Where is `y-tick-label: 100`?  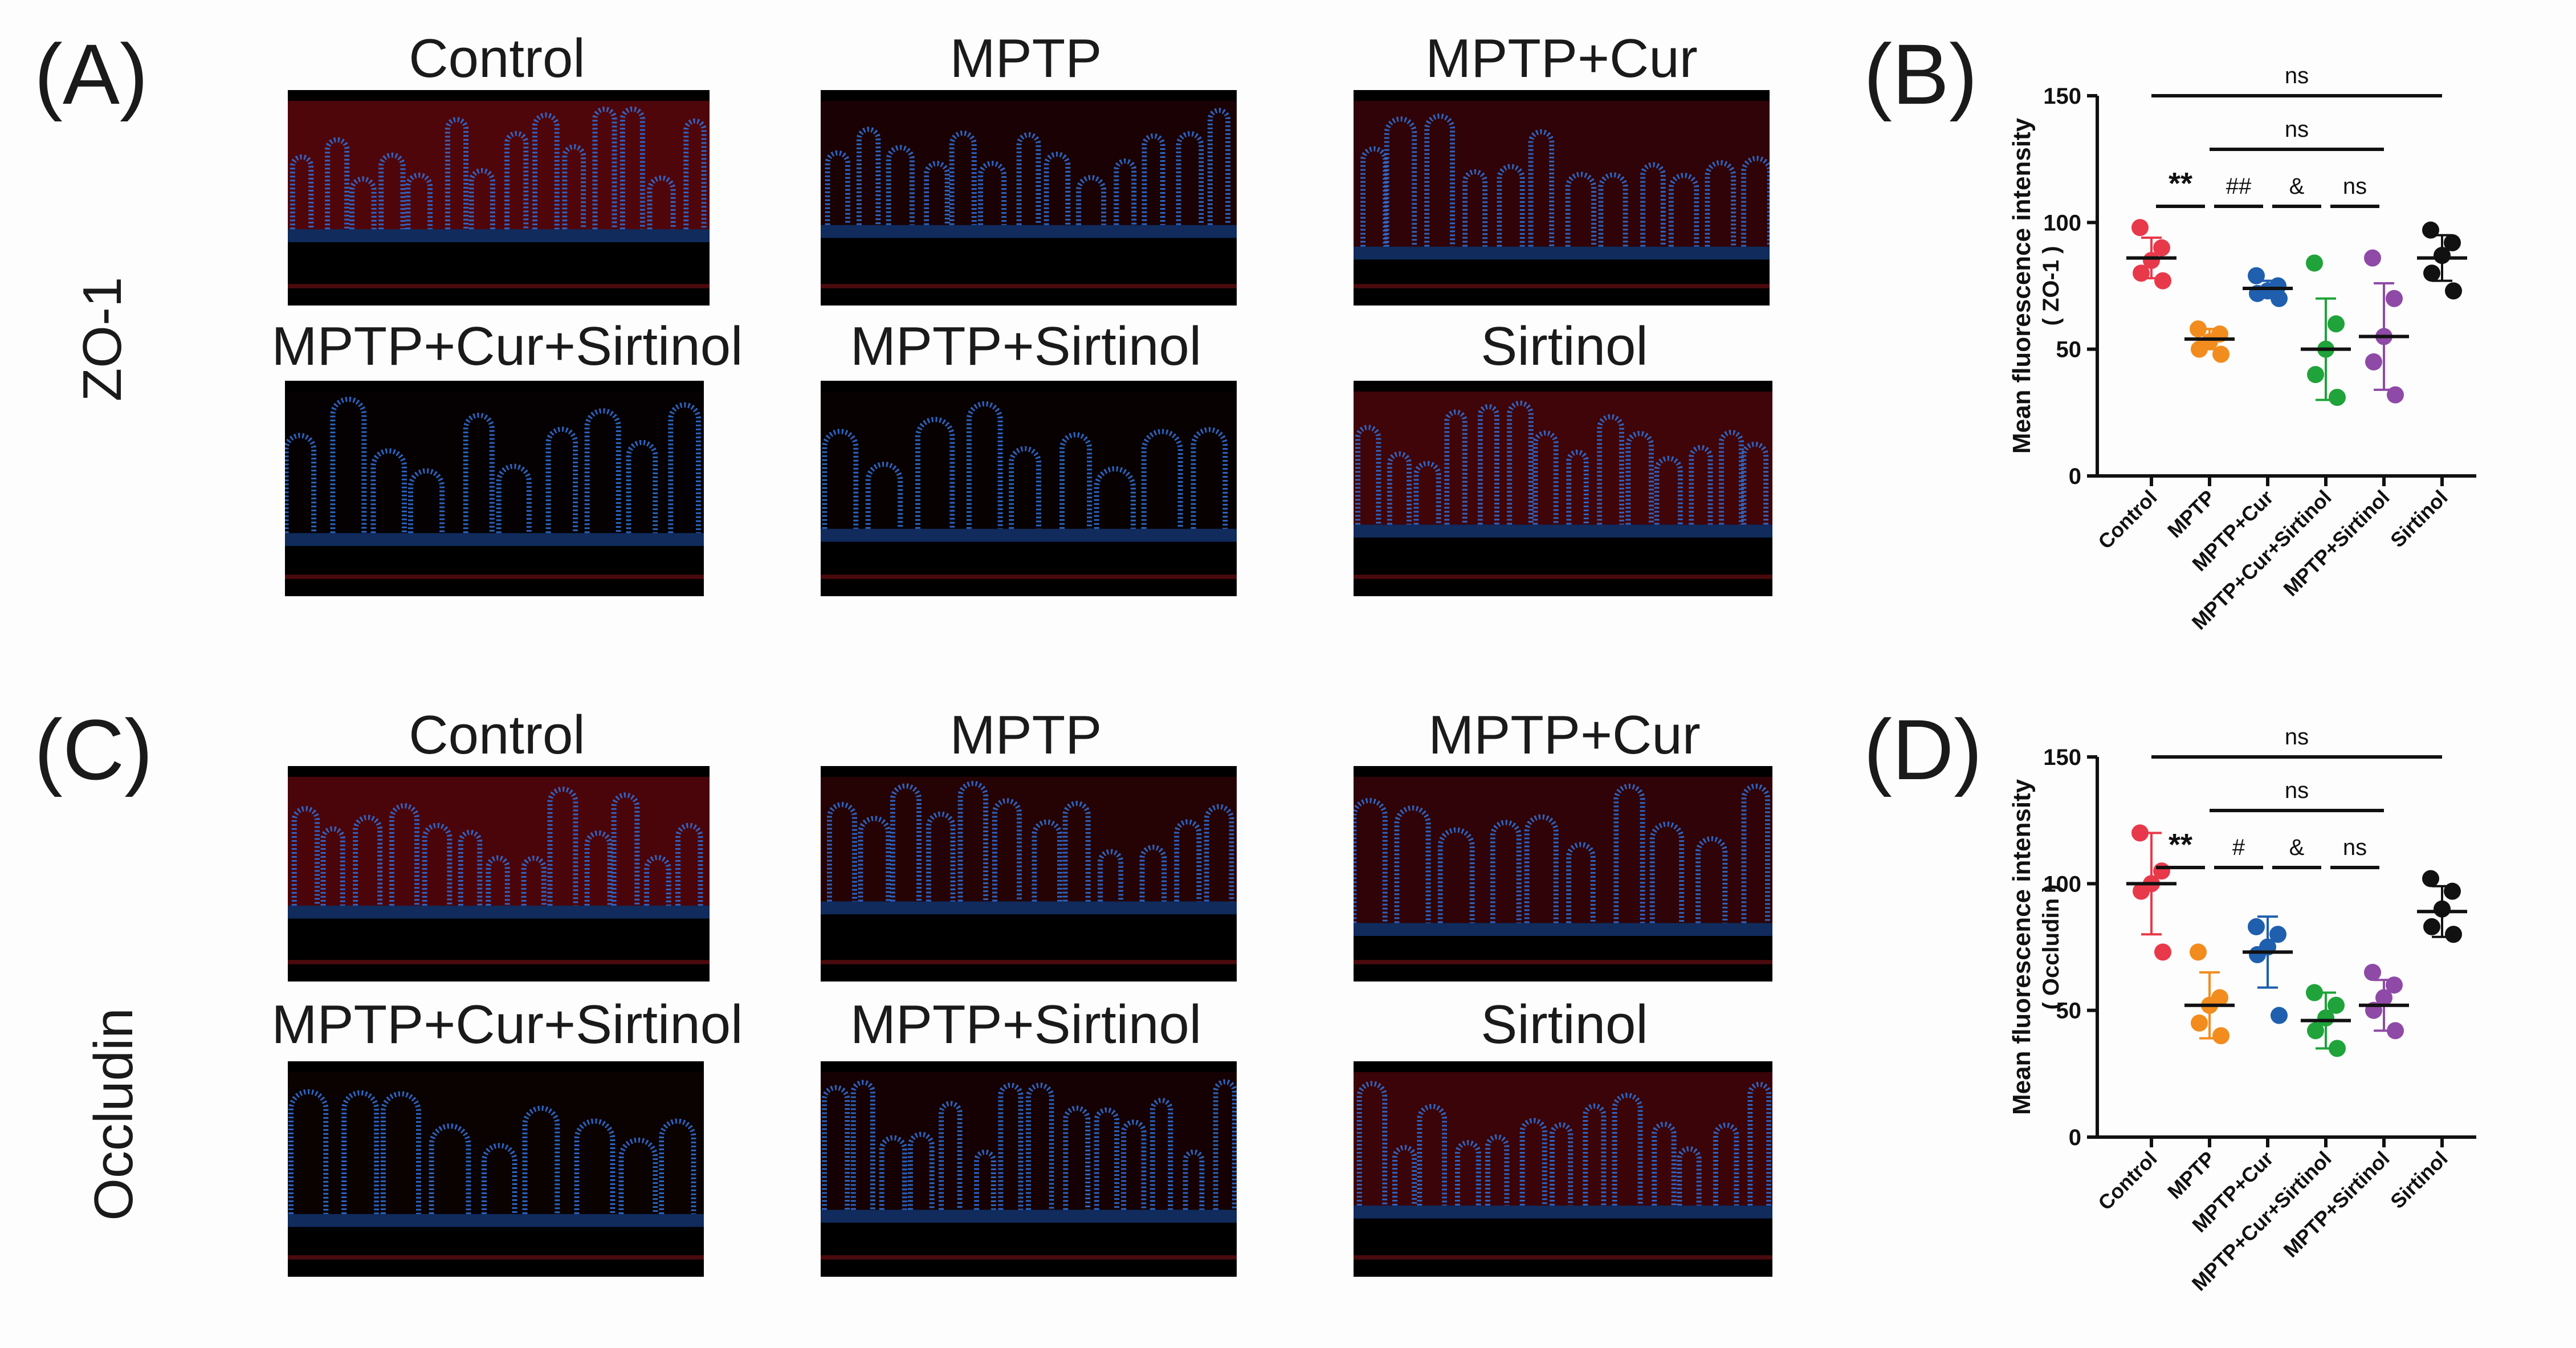 y-tick-label: 100 is located at coordinates (2062, 223).